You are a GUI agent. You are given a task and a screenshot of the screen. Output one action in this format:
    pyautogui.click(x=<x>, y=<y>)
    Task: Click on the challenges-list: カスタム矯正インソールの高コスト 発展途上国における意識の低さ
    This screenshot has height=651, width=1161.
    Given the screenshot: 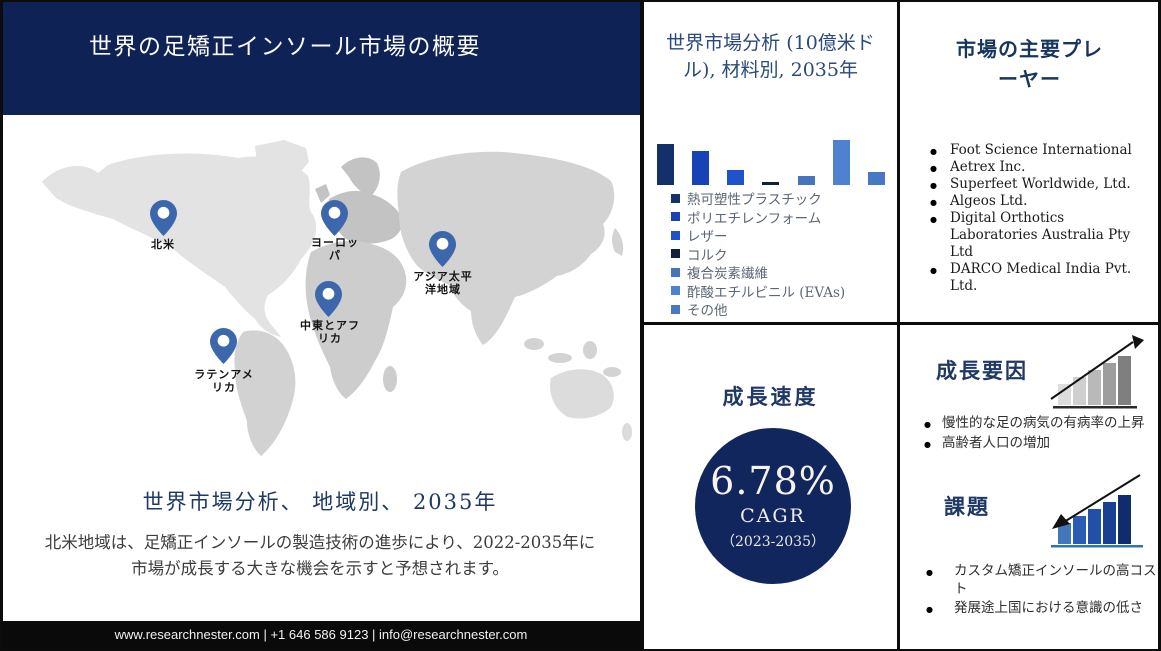 What is the action you would take?
    pyautogui.click(x=1041, y=591)
    